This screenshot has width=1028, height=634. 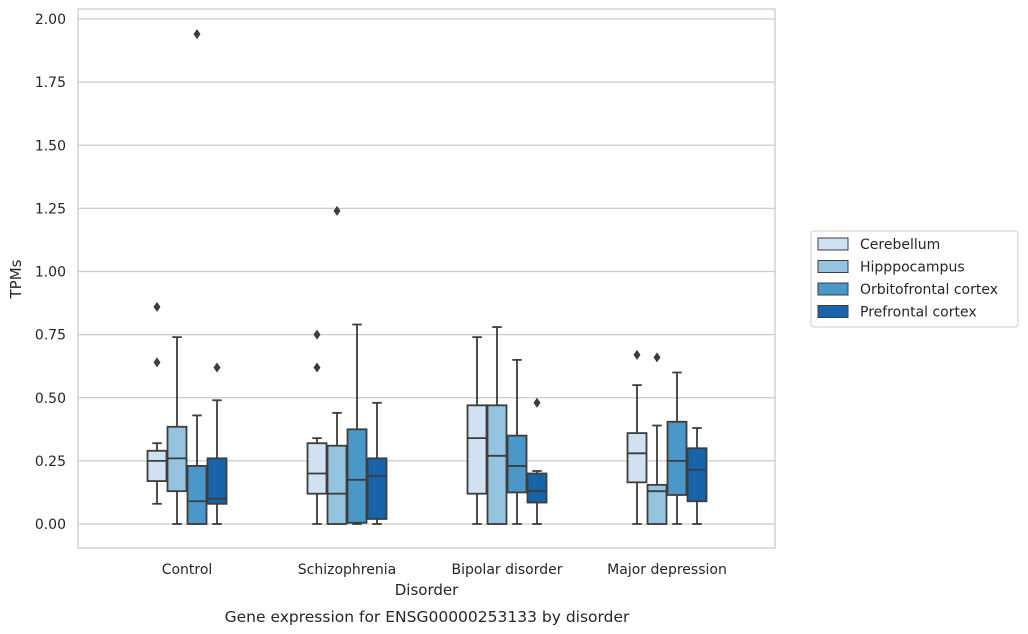 I want to click on box-cerebellum-control, so click(x=157, y=403).